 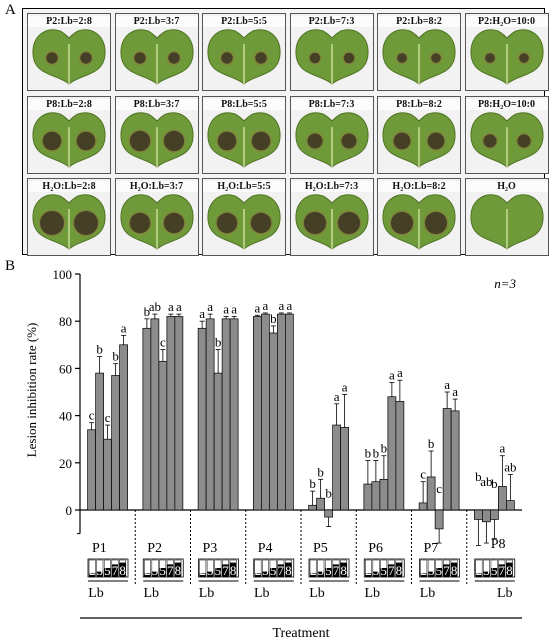 What do you see at coordinates (65, 321) in the screenshot?
I see `y-tick-label: 80` at bounding box center [65, 321].